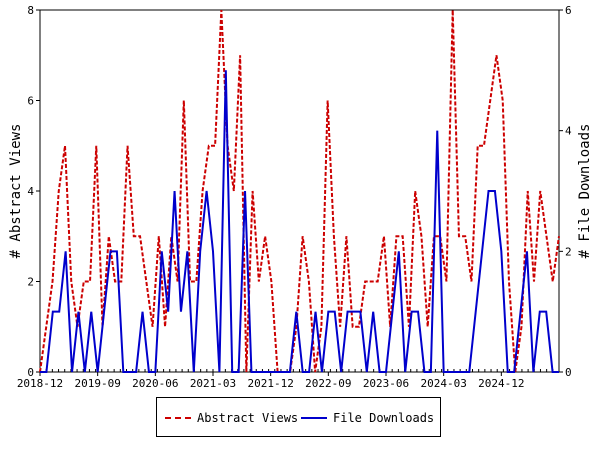  Describe the element at coordinates (97, 383) in the screenshot. I see `x-tick-label: 2019-09` at that location.